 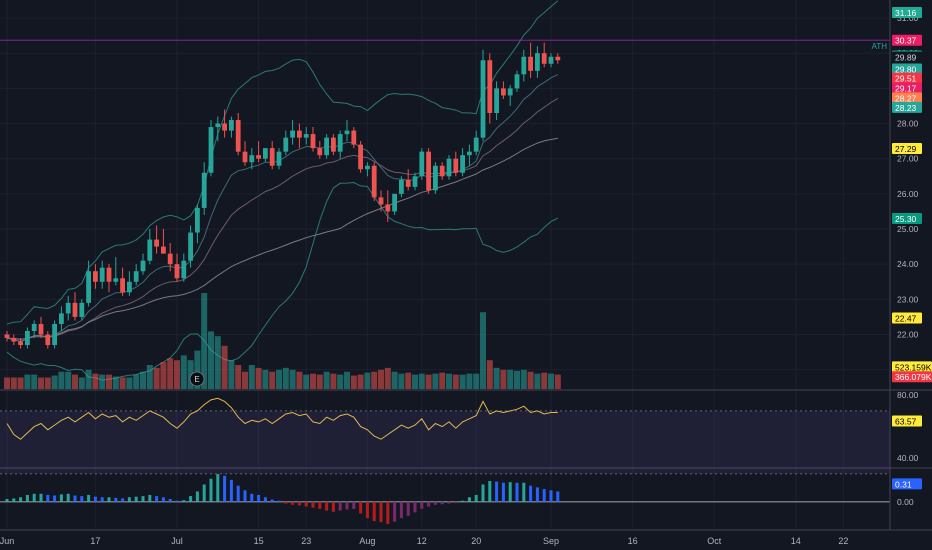 I want to click on price-tick-label: 31.00, so click(x=908, y=18).